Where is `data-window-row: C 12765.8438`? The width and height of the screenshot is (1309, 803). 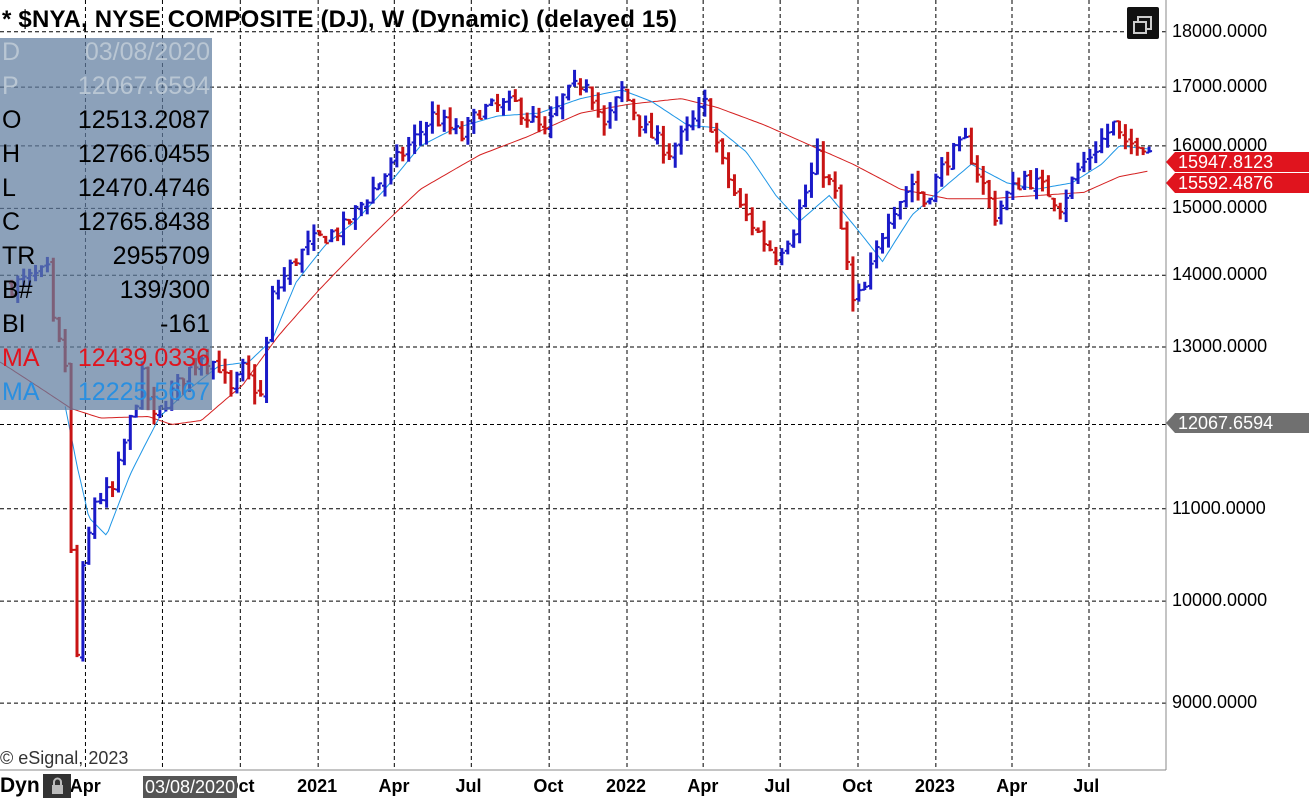 data-window-row: C 12765.8438 is located at coordinates (106, 225).